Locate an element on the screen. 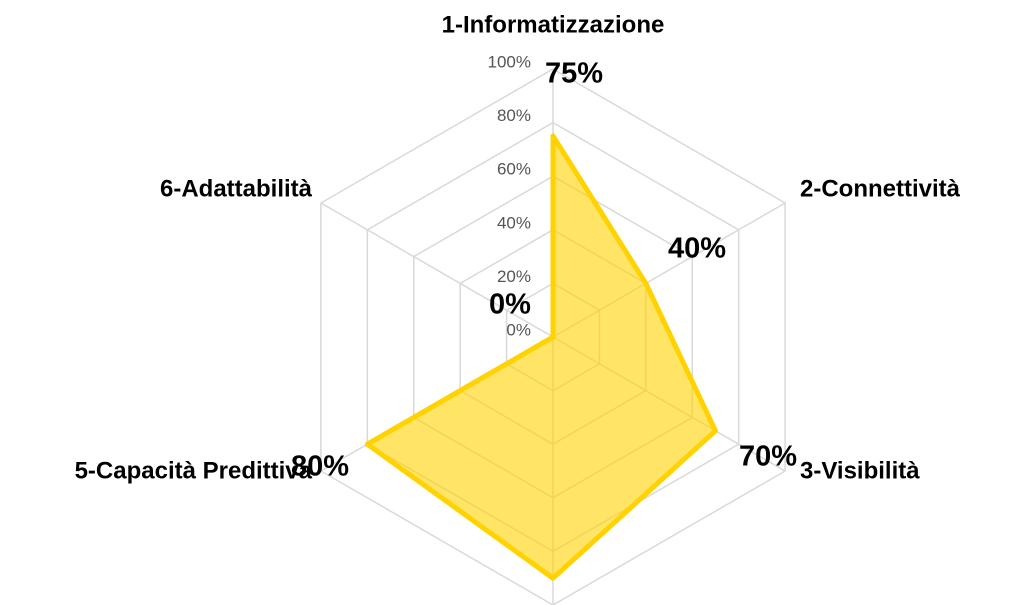  tick-label: 60% is located at coordinates (514, 169).